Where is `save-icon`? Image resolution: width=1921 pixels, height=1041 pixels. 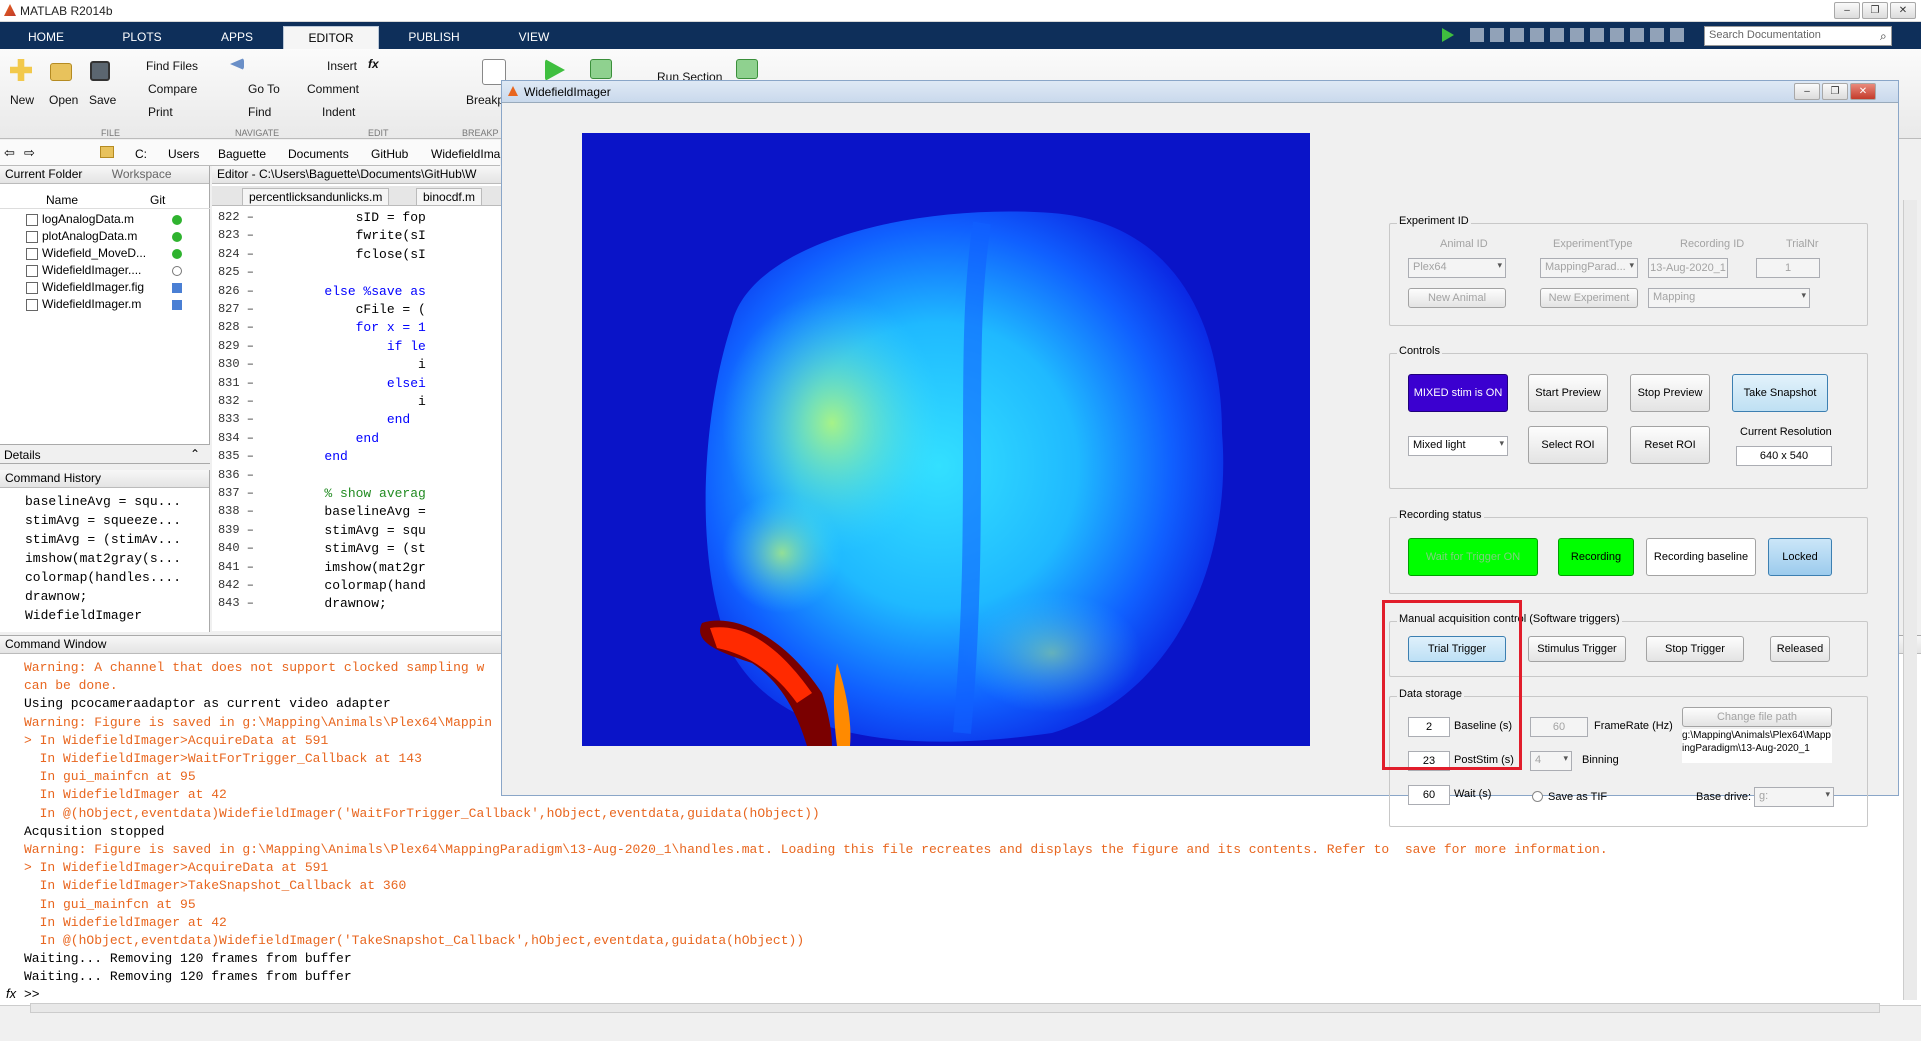 save-icon is located at coordinates (100, 71).